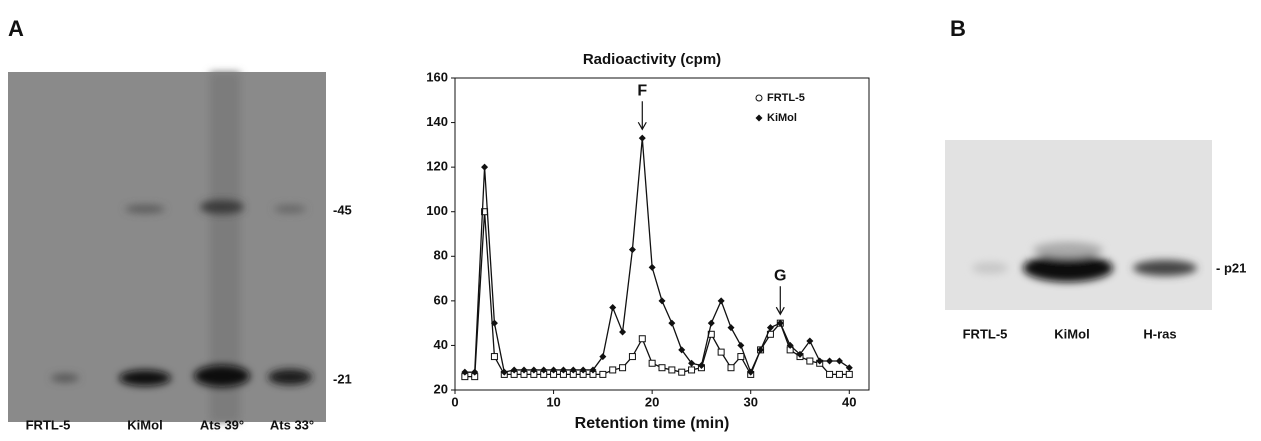  I want to click on marker-label: -21, so click(342, 378).